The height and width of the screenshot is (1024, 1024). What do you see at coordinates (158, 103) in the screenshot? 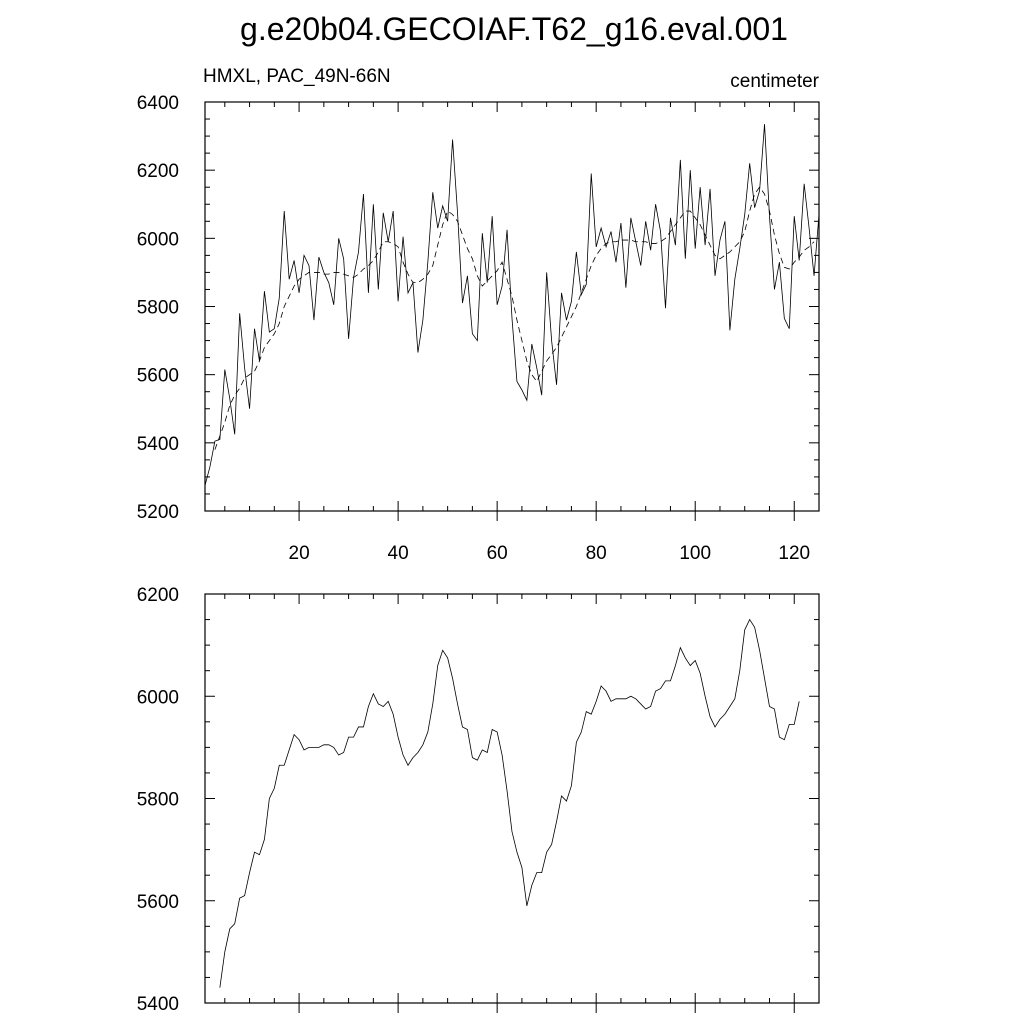
I see `y-tick-label: 6400` at bounding box center [158, 103].